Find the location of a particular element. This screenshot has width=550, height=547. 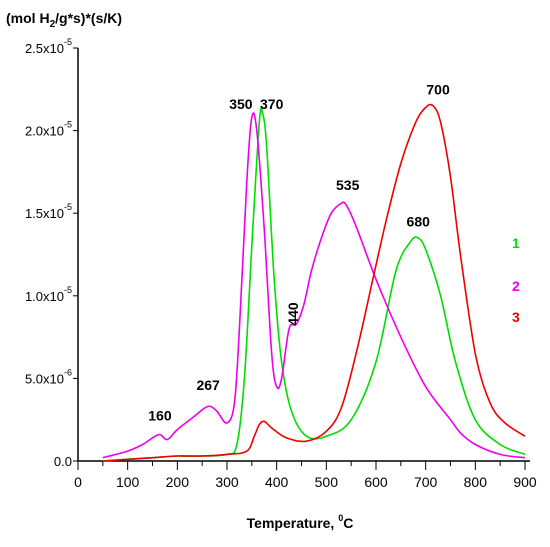

y-tick-label: 0.0 is located at coordinates (63, 461).